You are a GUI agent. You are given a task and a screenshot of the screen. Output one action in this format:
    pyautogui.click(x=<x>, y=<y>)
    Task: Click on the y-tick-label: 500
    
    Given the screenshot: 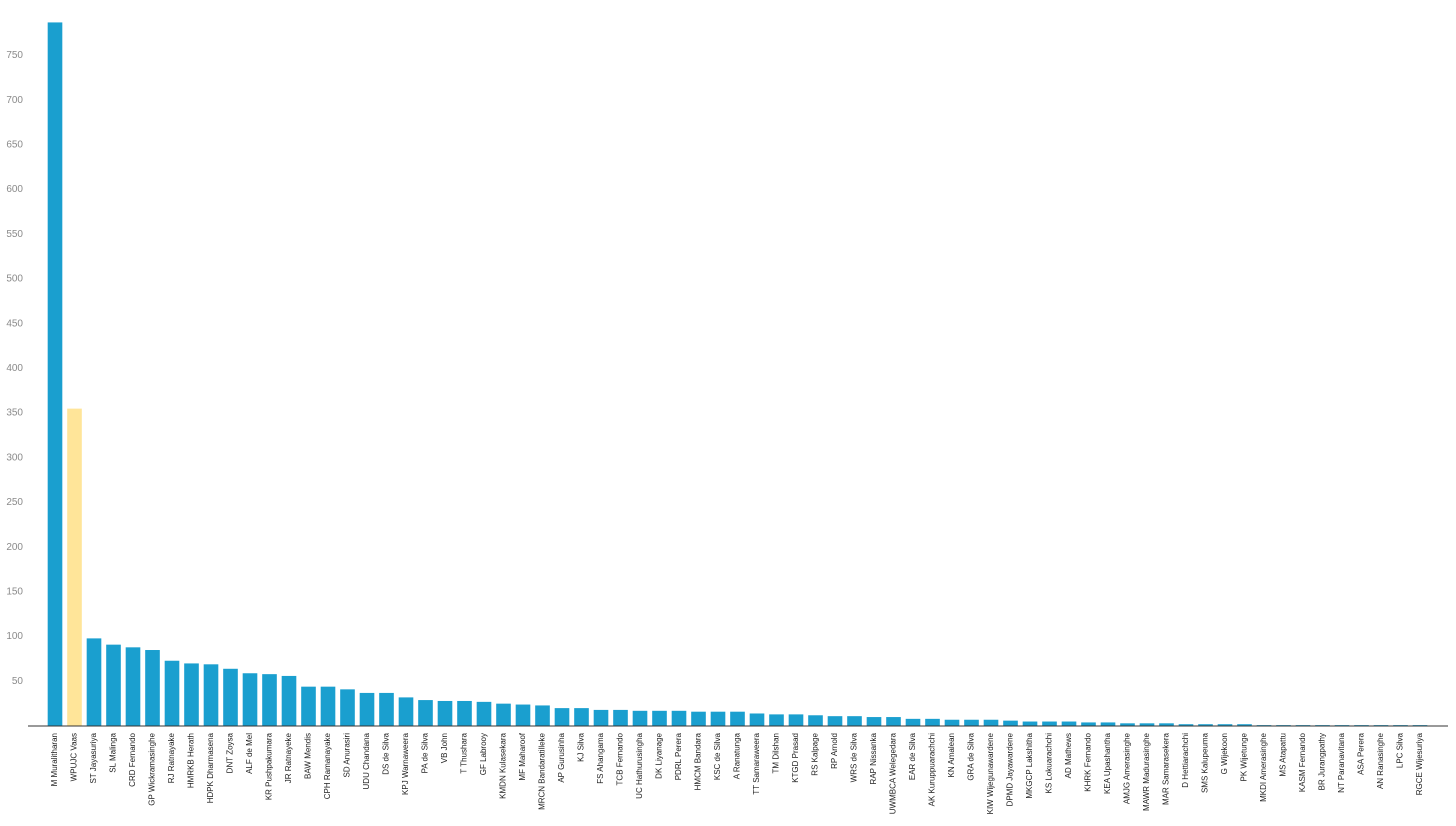 What is the action you would take?
    pyautogui.click(x=14, y=279)
    